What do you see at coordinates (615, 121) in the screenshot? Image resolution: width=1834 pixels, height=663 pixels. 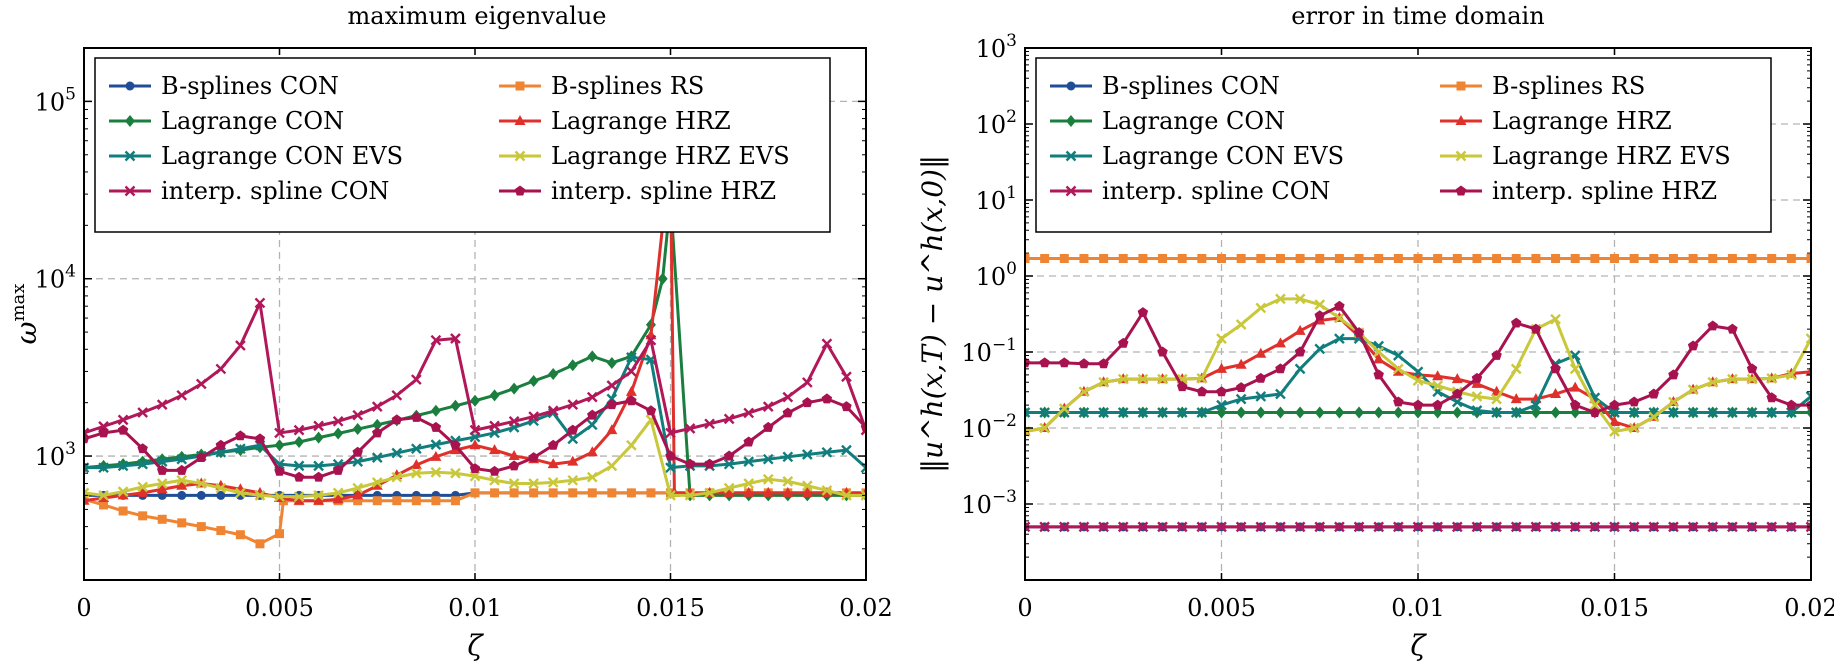 I see `legend-item-lagrange-hrz: Lagrange HRZ` at bounding box center [615, 121].